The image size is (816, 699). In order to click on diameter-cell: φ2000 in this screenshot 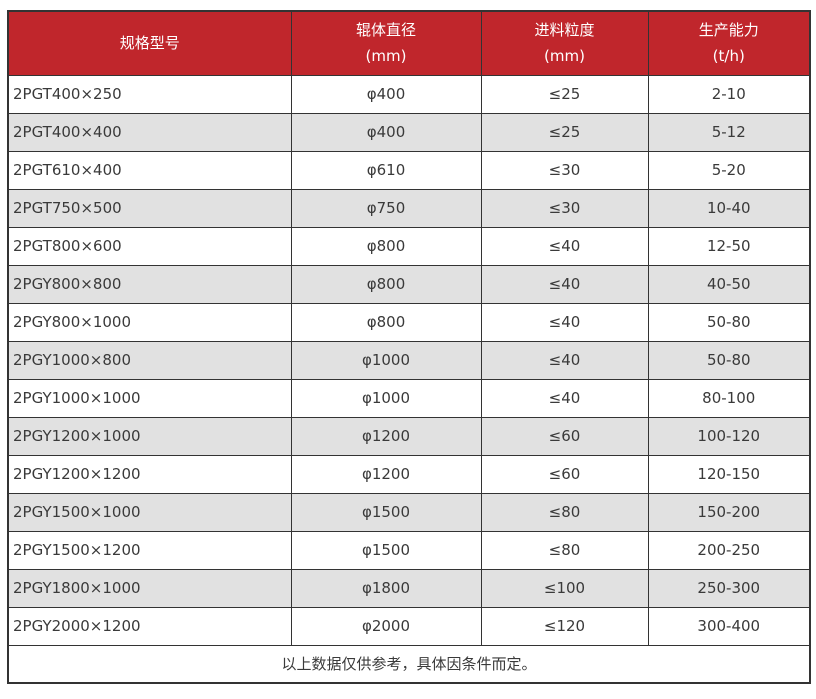, I will do `click(386, 626)`.